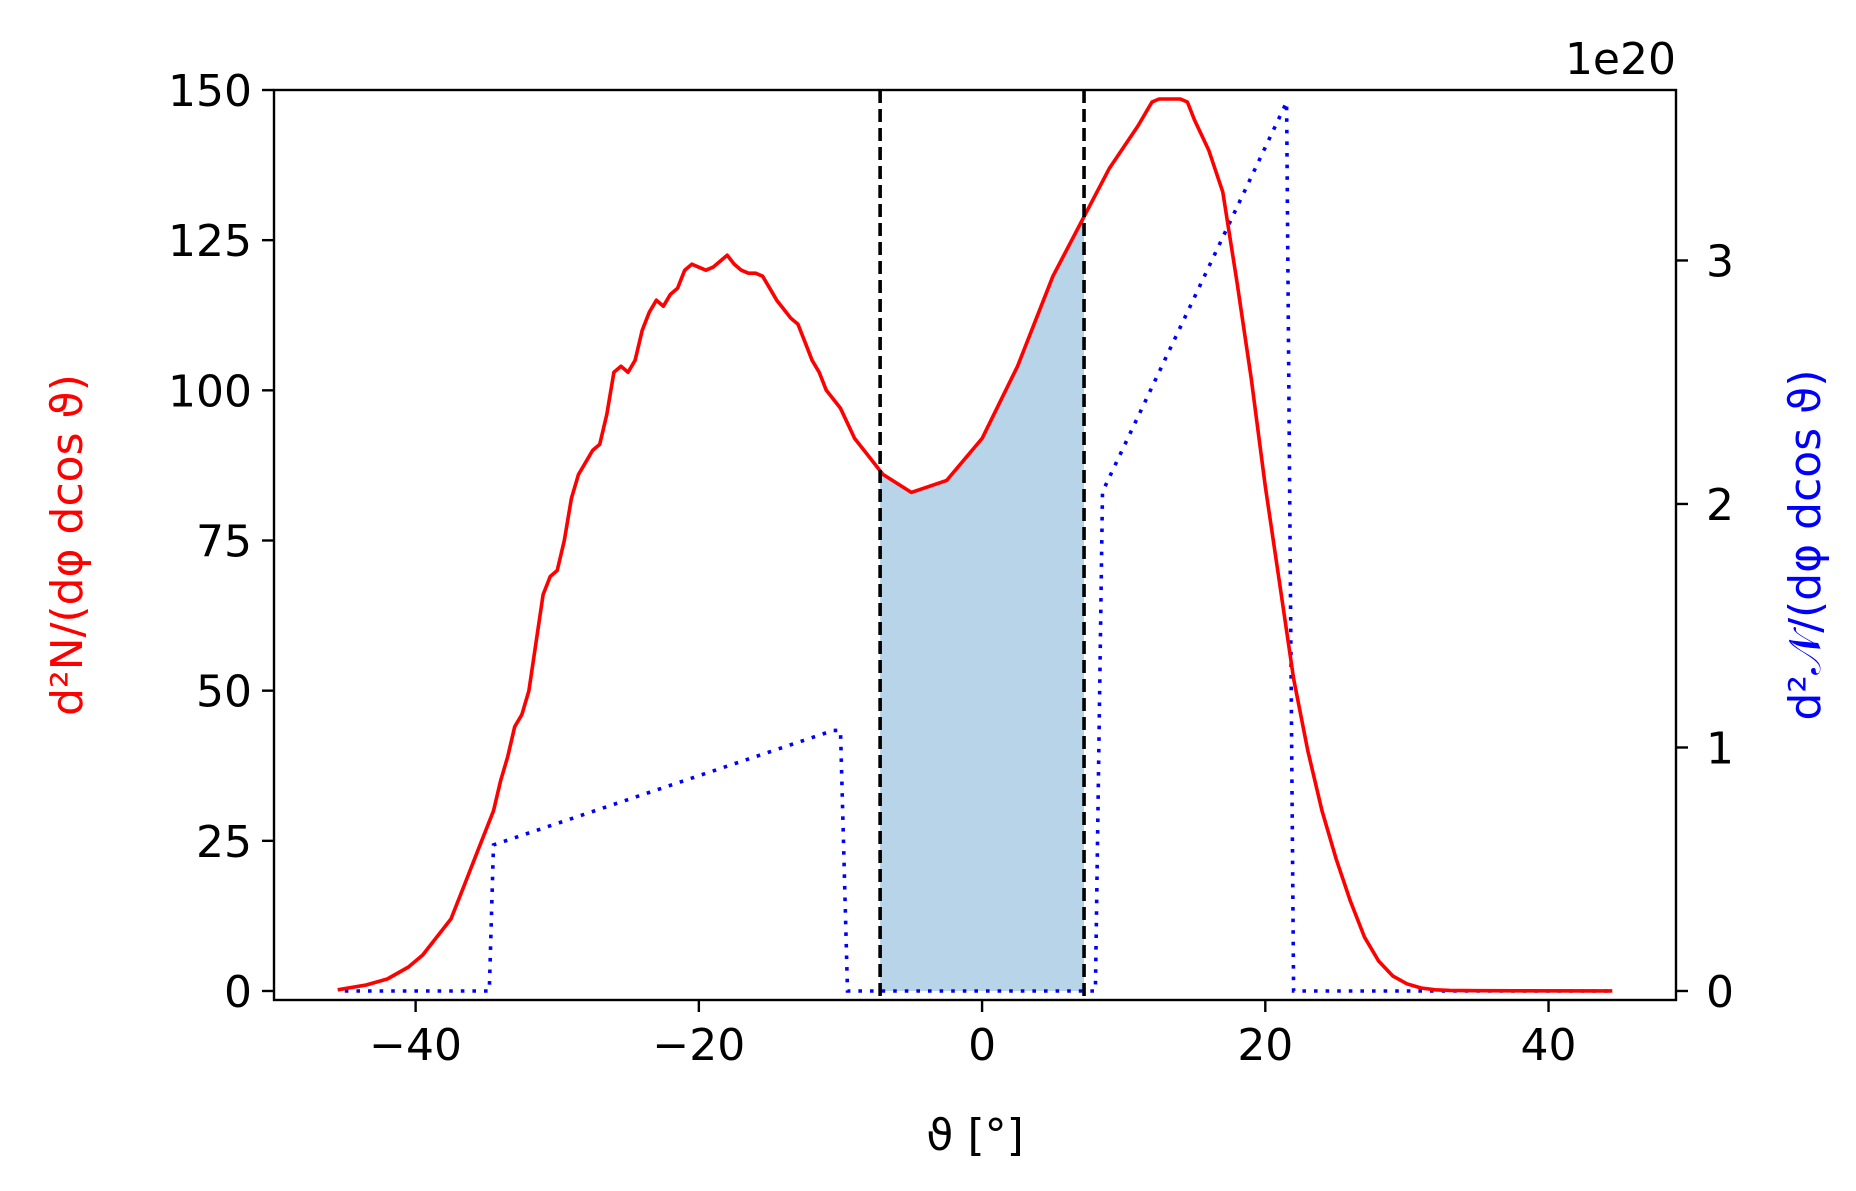  Describe the element at coordinates (415, 1045) in the screenshot. I see `x-tick-label: −40` at that location.